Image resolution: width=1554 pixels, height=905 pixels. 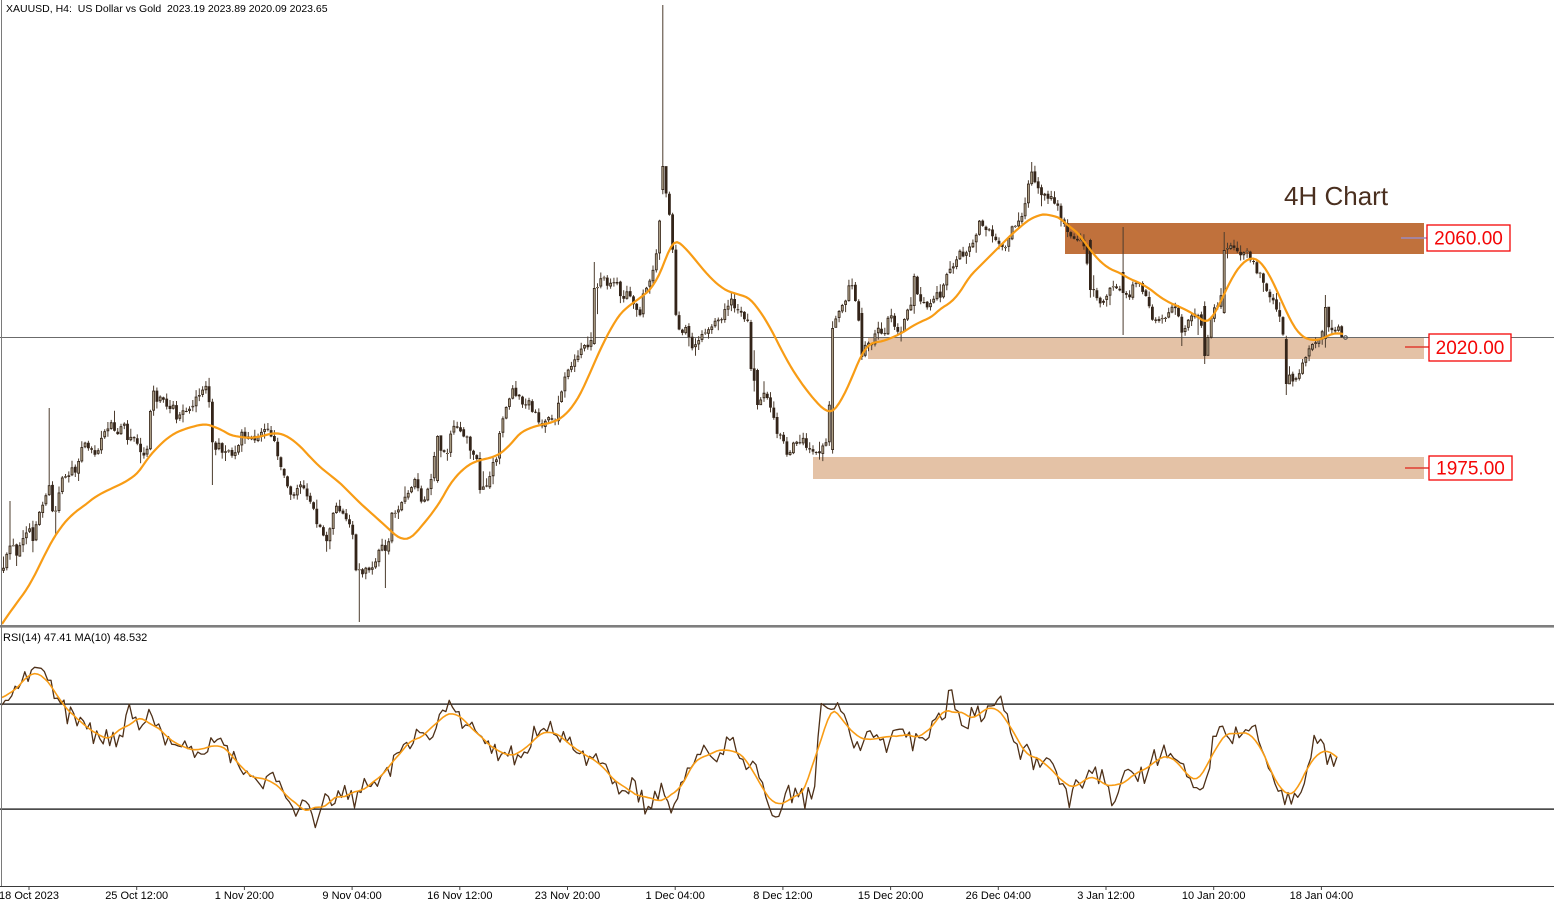 What do you see at coordinates (459, 896) in the screenshot?
I see `svg-text: 16 Nov 12:00` at bounding box center [459, 896].